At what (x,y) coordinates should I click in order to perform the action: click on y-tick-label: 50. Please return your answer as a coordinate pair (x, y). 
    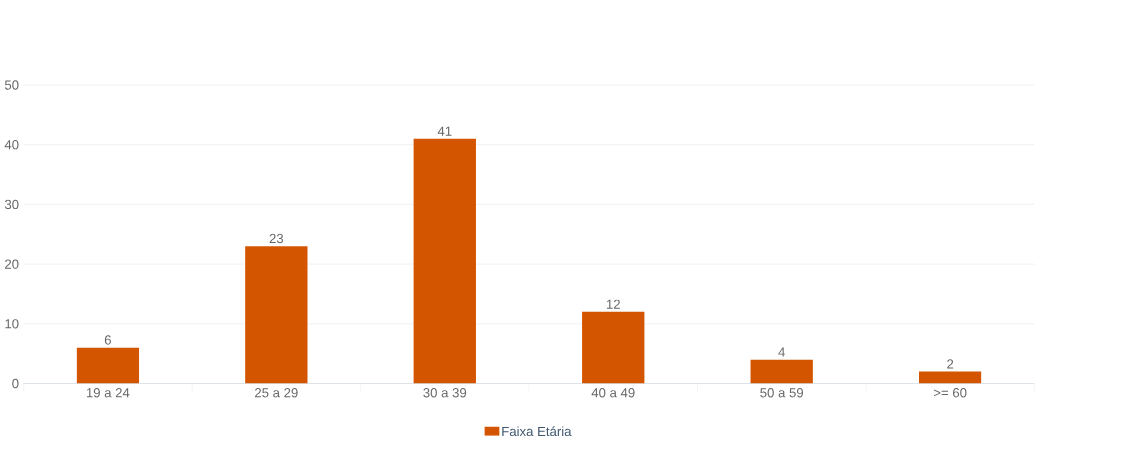
    Looking at the image, I should click on (11, 85).